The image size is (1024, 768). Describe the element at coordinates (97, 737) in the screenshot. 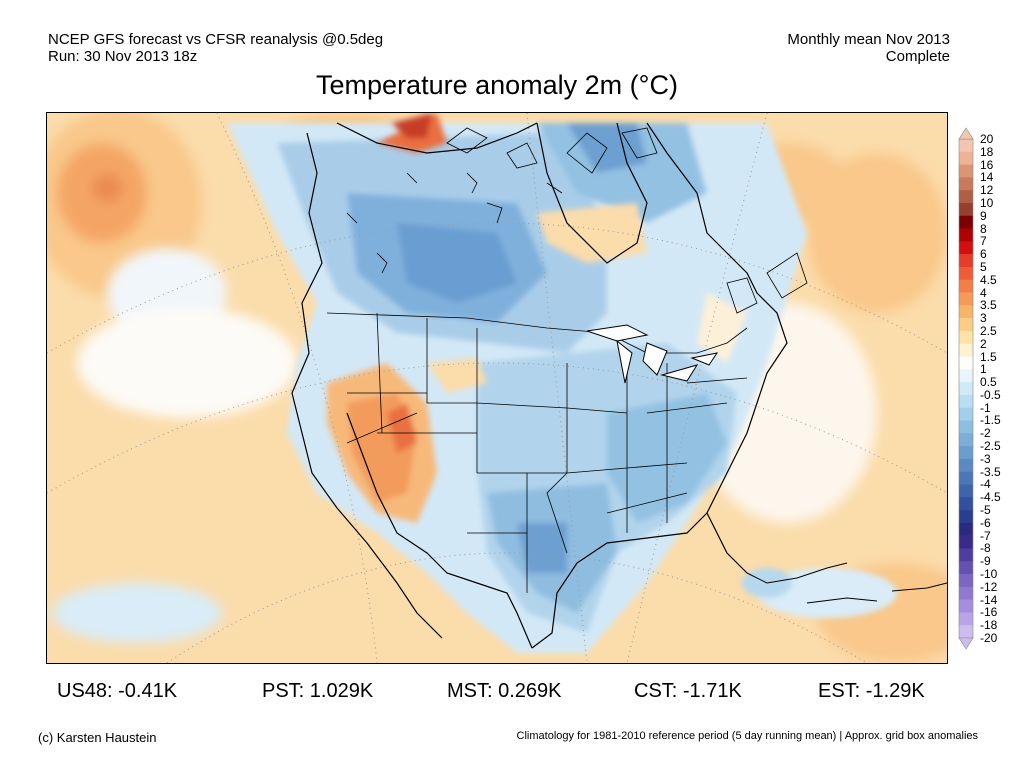

I see `credit-text: (c) Karsten Haustein` at that location.